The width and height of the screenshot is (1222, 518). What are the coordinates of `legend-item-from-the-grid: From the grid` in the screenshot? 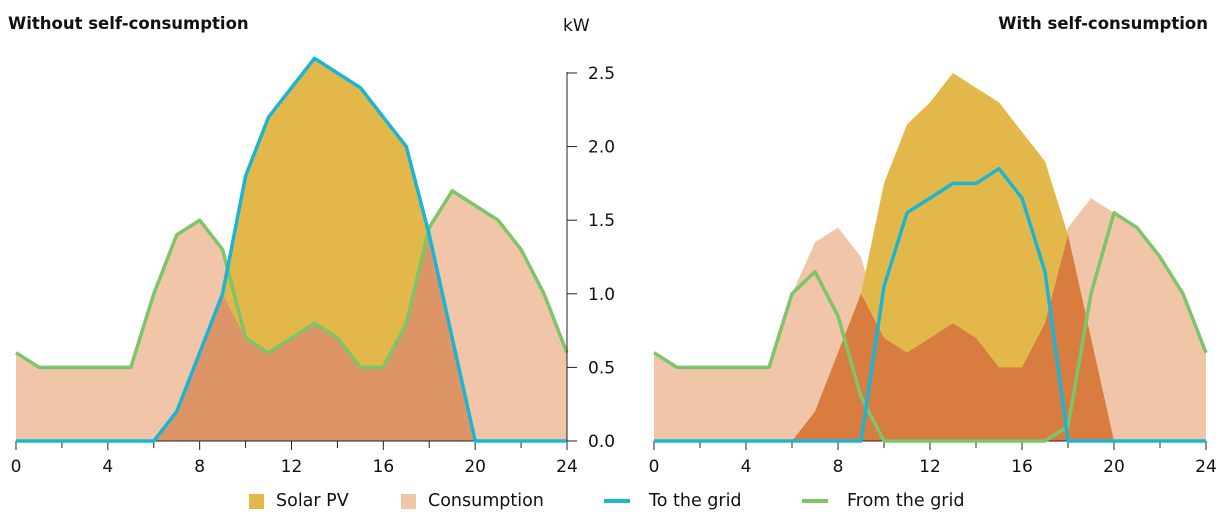 It's located at (883, 501).